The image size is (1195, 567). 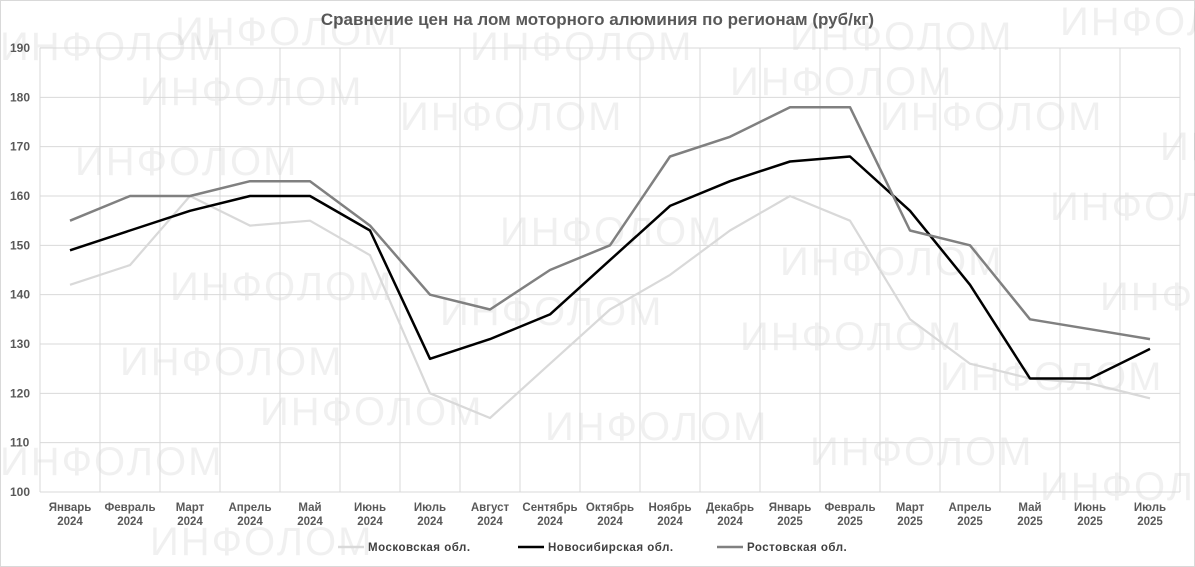 I want to click on x-tick-label: Июль 2024, so click(x=430, y=515).